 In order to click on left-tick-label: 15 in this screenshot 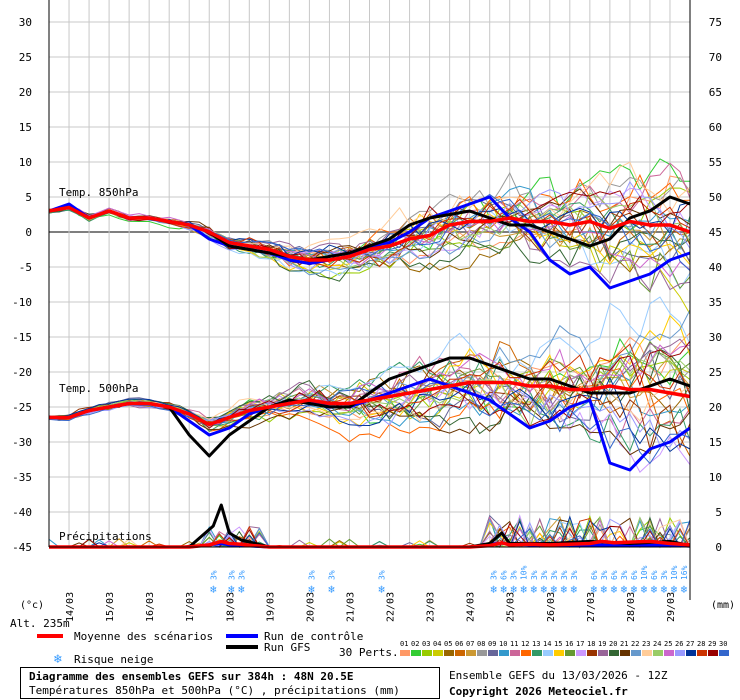, I will do `click(25, 127)`.